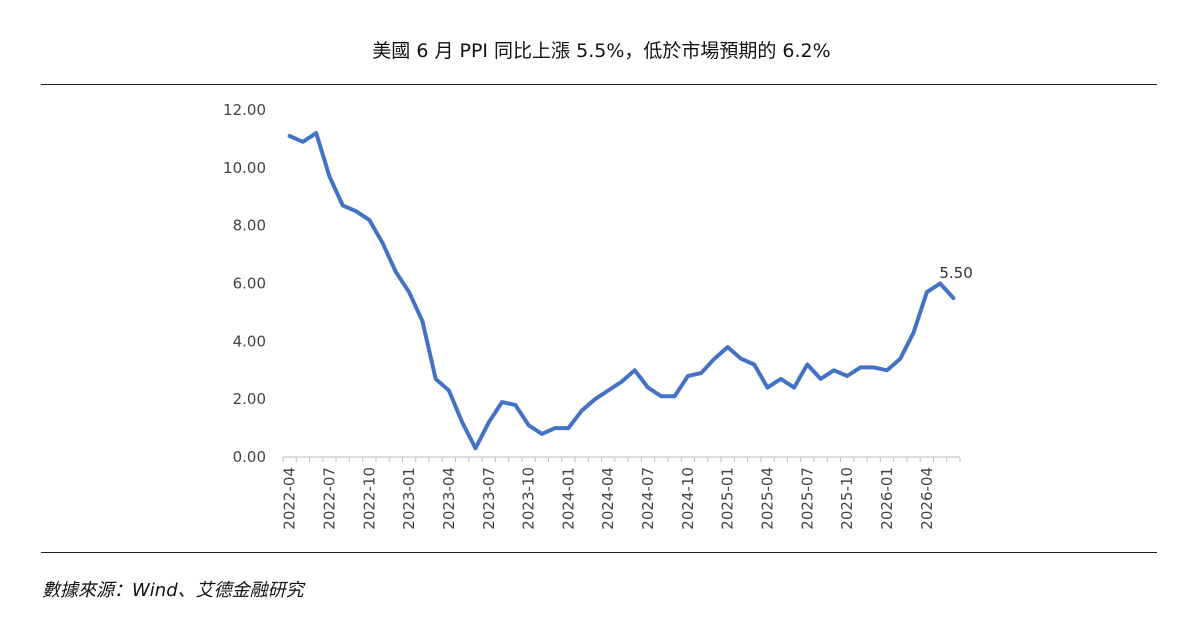 The height and width of the screenshot is (626, 1203). What do you see at coordinates (244, 168) in the screenshot?
I see `y-tick-label: 10.00` at bounding box center [244, 168].